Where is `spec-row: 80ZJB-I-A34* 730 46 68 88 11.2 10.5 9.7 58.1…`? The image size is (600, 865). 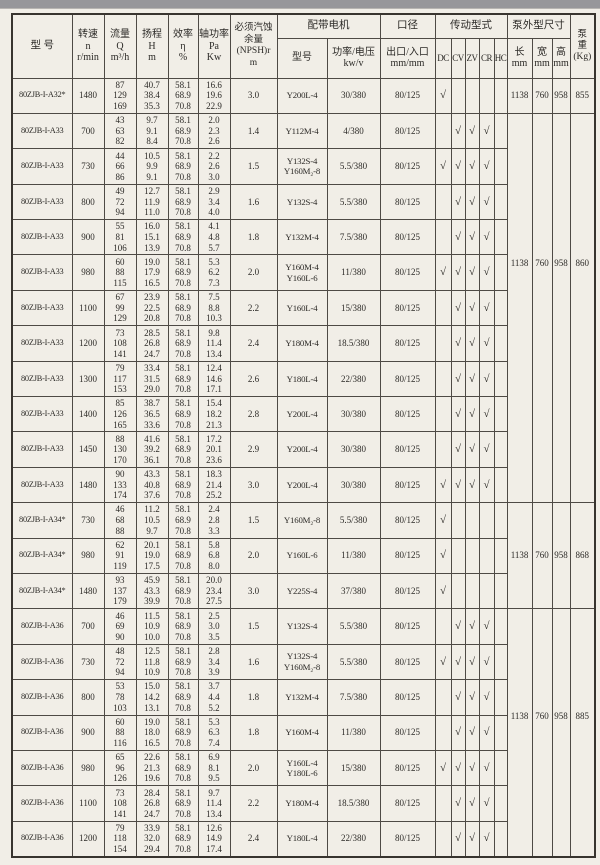
spec-row: 80ZJB-I-A34* 730 46 68 88 11.2 10.5 9.7 58.1… is located at coordinates (303, 556).